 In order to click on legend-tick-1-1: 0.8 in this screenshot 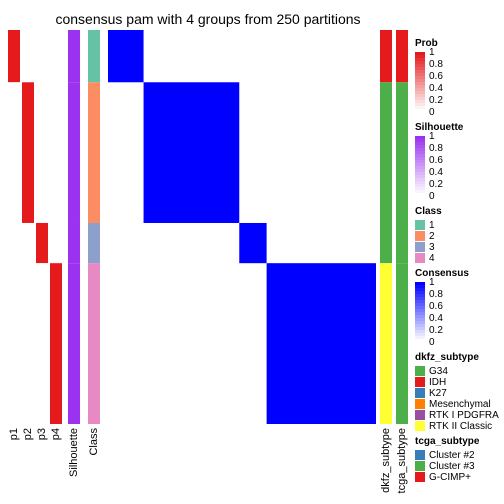, I will do `click(436, 148)`.